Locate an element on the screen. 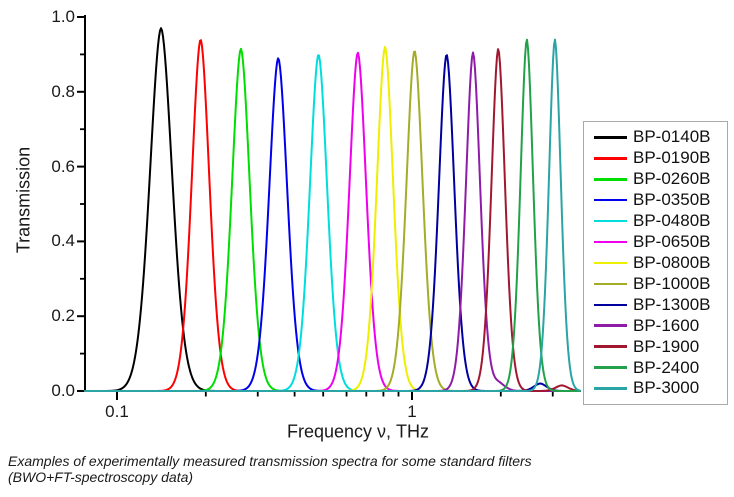 This screenshot has width=734, height=497. legend-item-bp-0140b: BP-0140B is located at coordinates (660, 137).